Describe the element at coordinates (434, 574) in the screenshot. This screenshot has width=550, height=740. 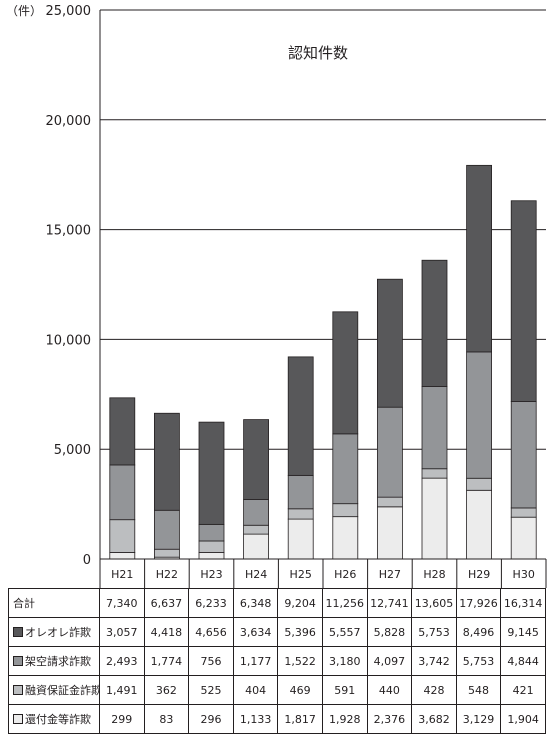
I see `x-tick-label: H28` at that location.